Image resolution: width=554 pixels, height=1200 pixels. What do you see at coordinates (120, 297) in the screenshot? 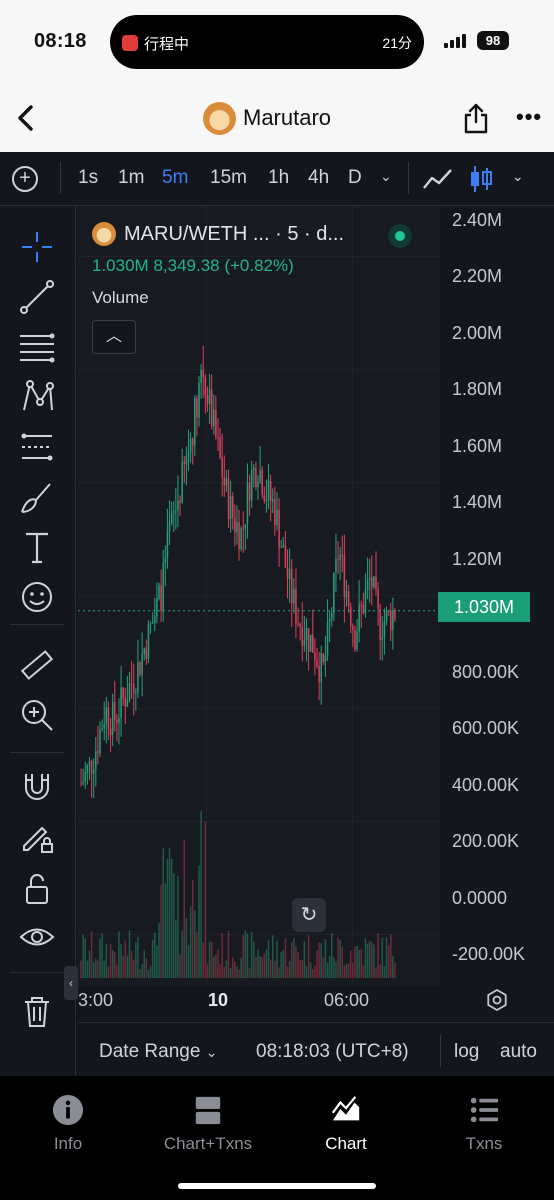
I see `volume-label: Volume` at bounding box center [120, 297].